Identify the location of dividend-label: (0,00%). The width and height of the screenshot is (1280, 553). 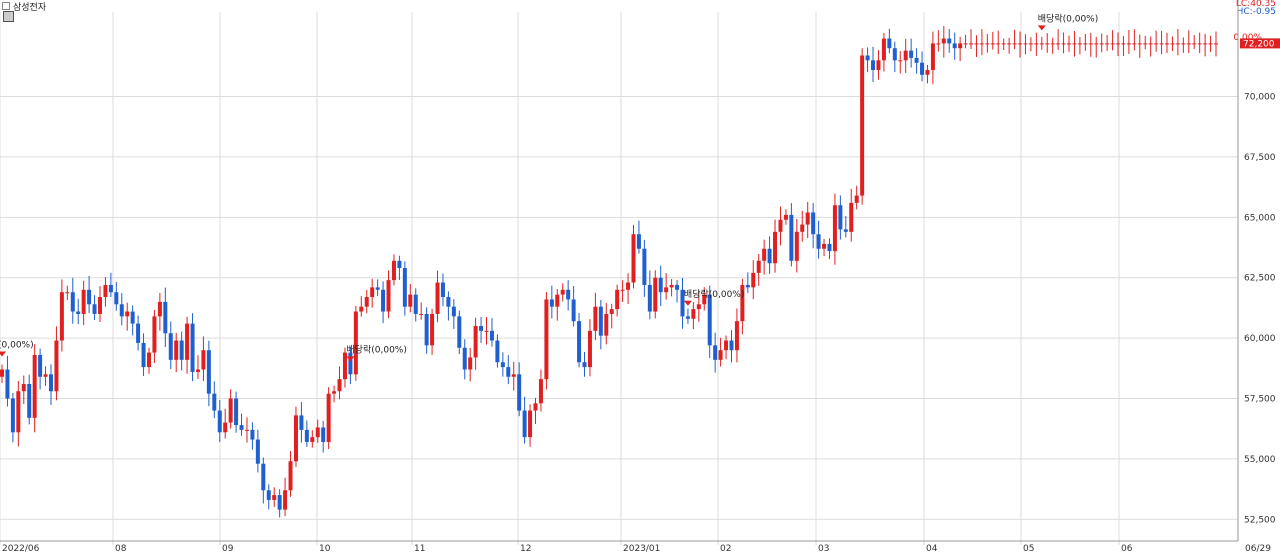
(17, 345).